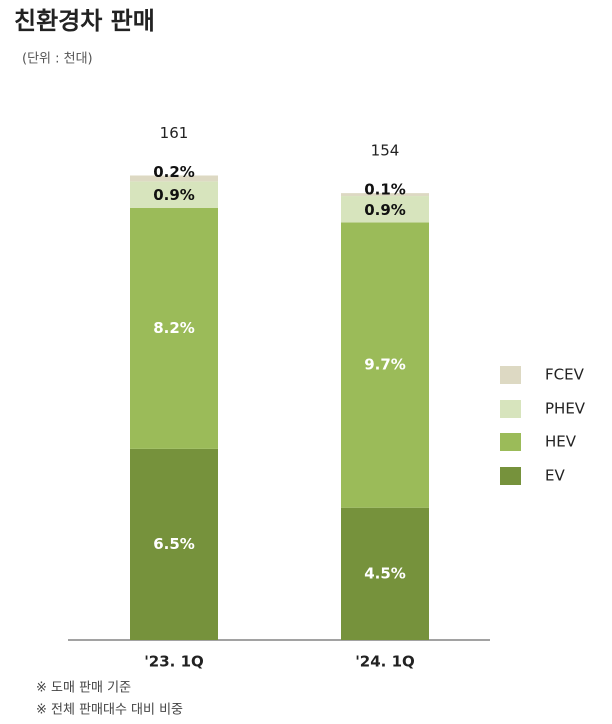  I want to click on note: ※ 도매 판매 기준, so click(83, 688).